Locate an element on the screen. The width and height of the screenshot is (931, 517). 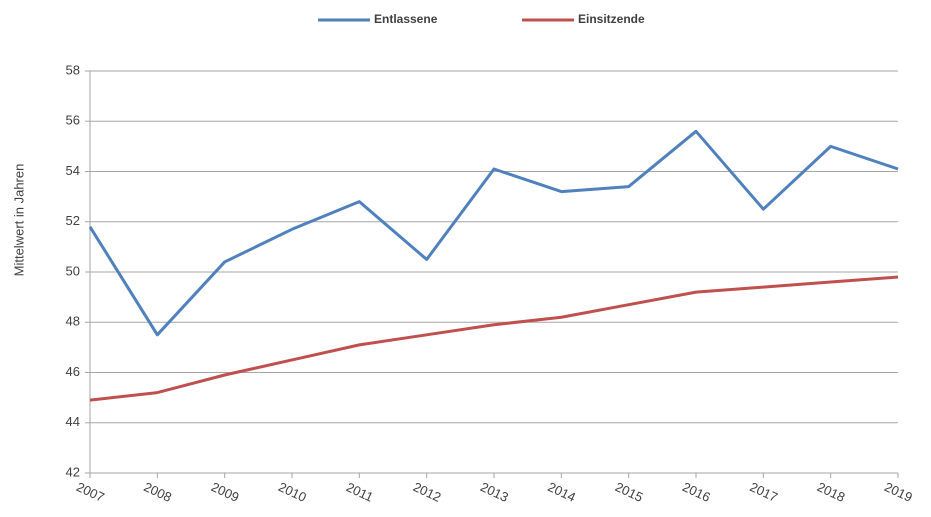
legend-label: Einsitzende is located at coordinates (611, 19).